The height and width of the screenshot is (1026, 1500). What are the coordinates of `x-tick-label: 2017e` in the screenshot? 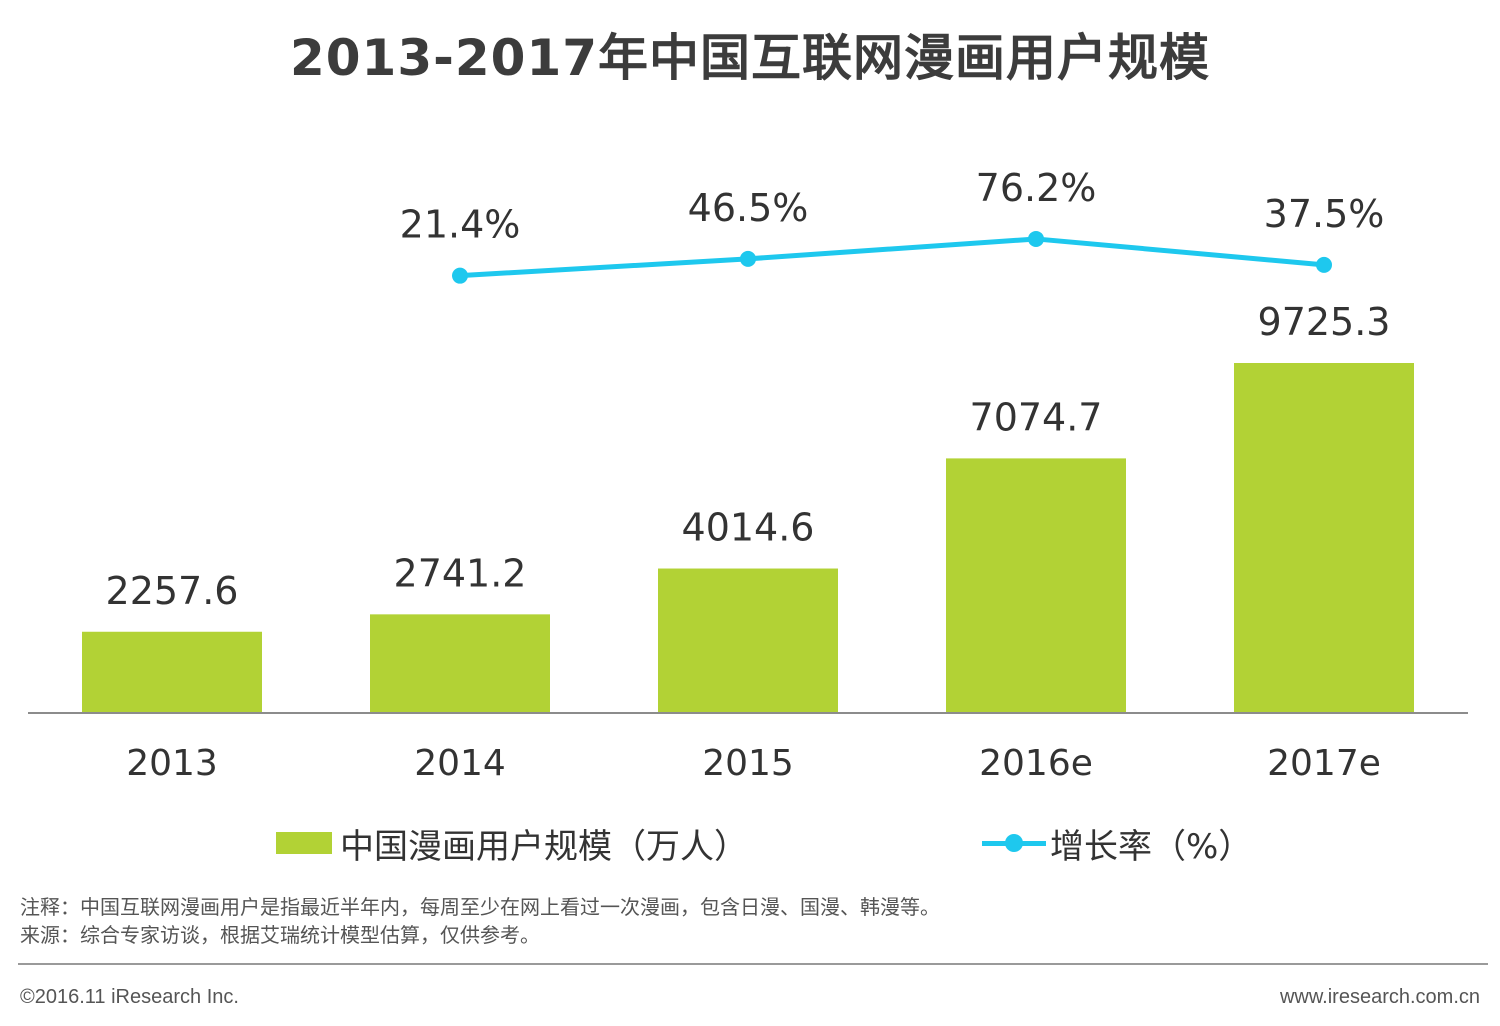 It's located at (1324, 763).